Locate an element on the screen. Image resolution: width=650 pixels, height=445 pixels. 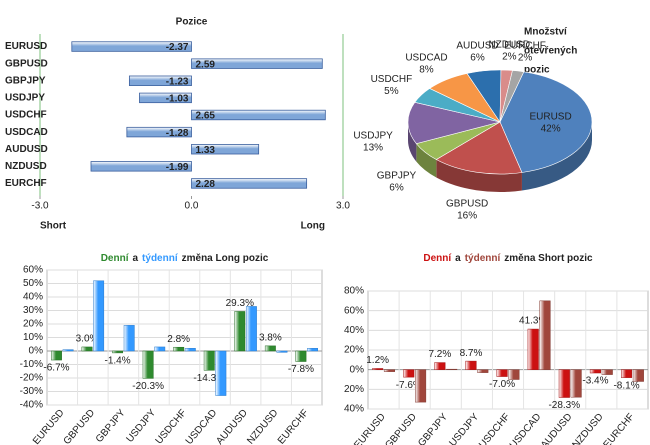
slice-label: NZDUSD 2% is located at coordinates (509, 50).